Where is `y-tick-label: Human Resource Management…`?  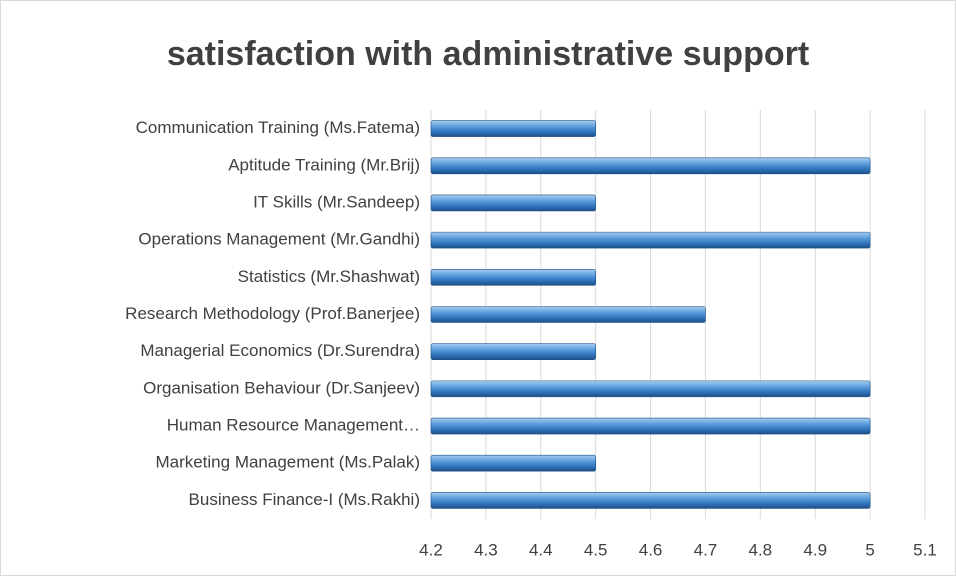
y-tick-label: Human Resource Management… is located at coordinates (293, 425).